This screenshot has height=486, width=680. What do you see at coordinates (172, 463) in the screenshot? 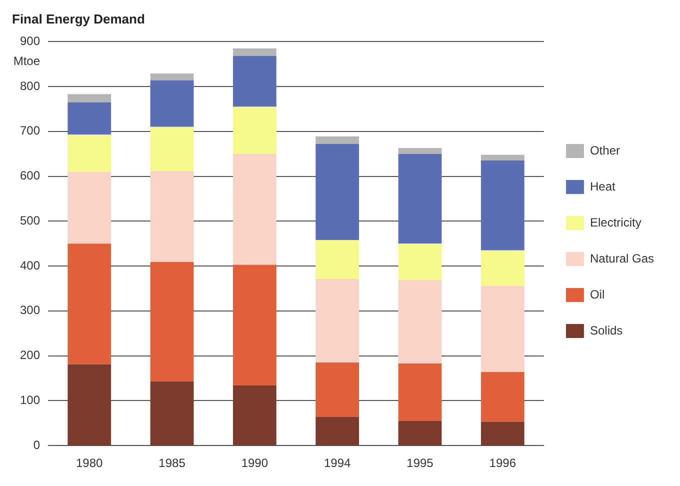
I see `x-tick-label: 1985` at bounding box center [172, 463].